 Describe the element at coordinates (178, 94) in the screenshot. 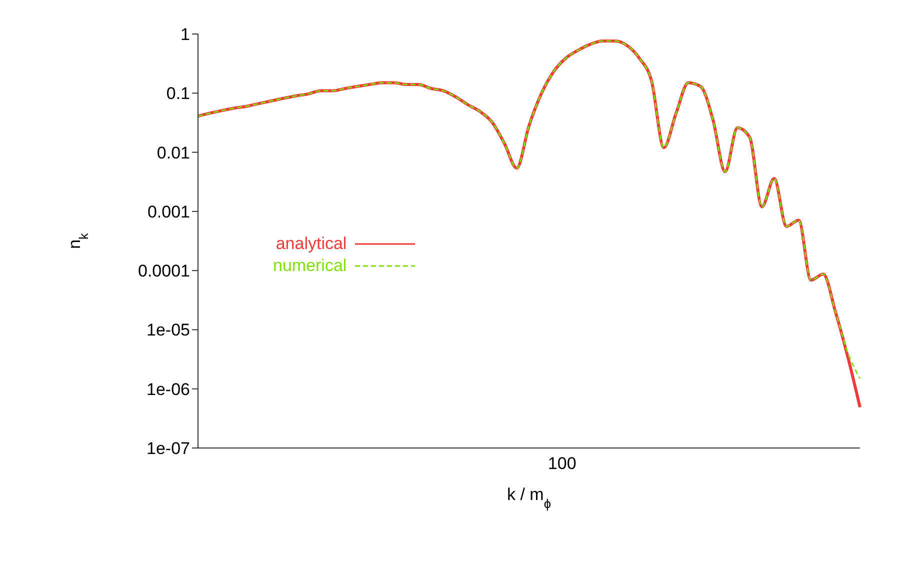

I see `y-tick-label: 0.1` at that location.